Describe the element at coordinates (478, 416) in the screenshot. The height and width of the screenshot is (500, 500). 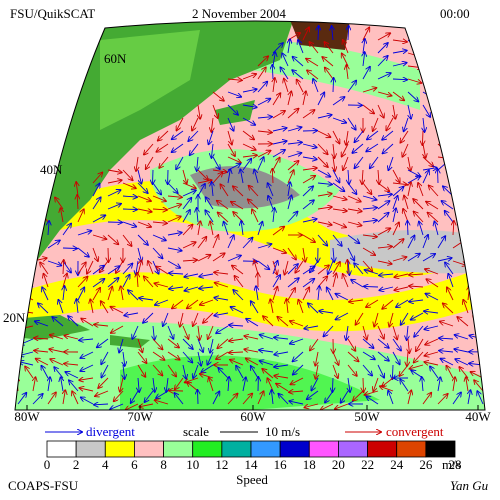
I see `lon-label: 40W` at that location.